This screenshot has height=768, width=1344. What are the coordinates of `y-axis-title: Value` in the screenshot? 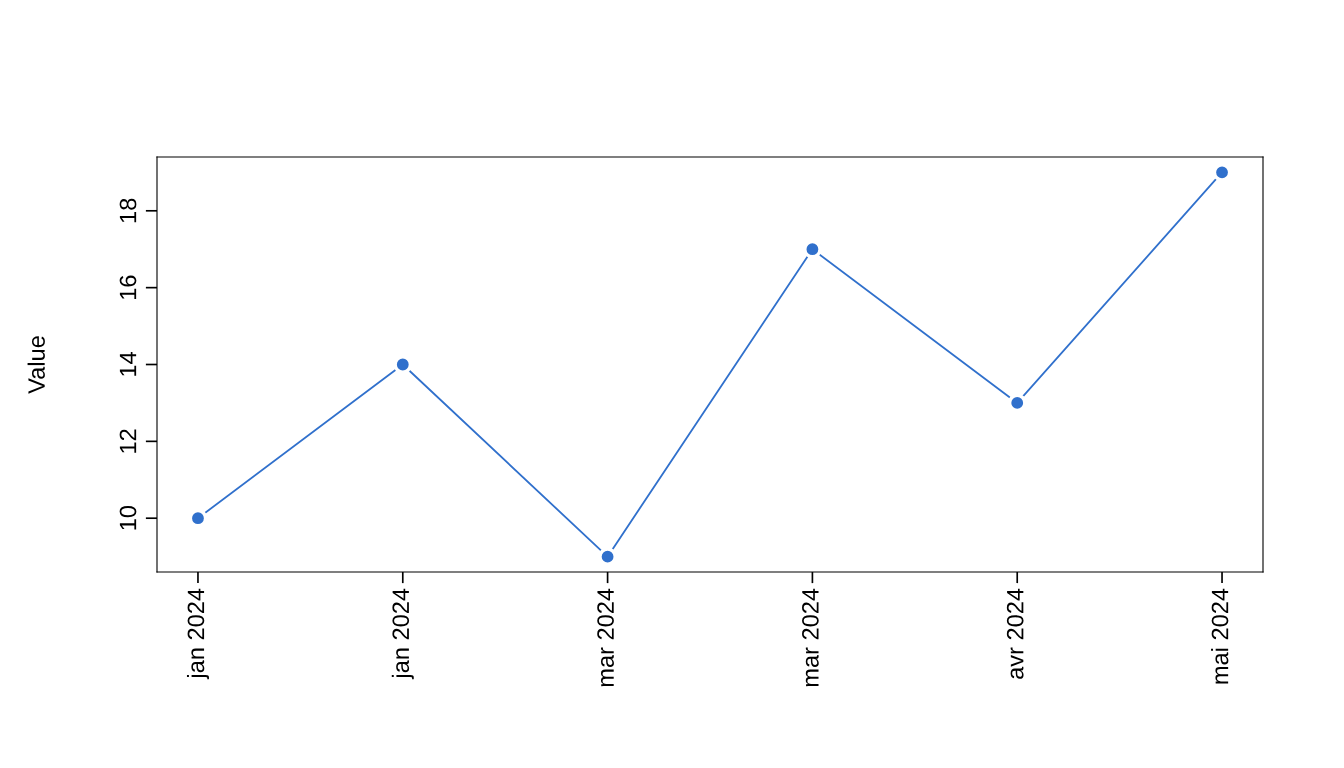 It's located at (36, 365).